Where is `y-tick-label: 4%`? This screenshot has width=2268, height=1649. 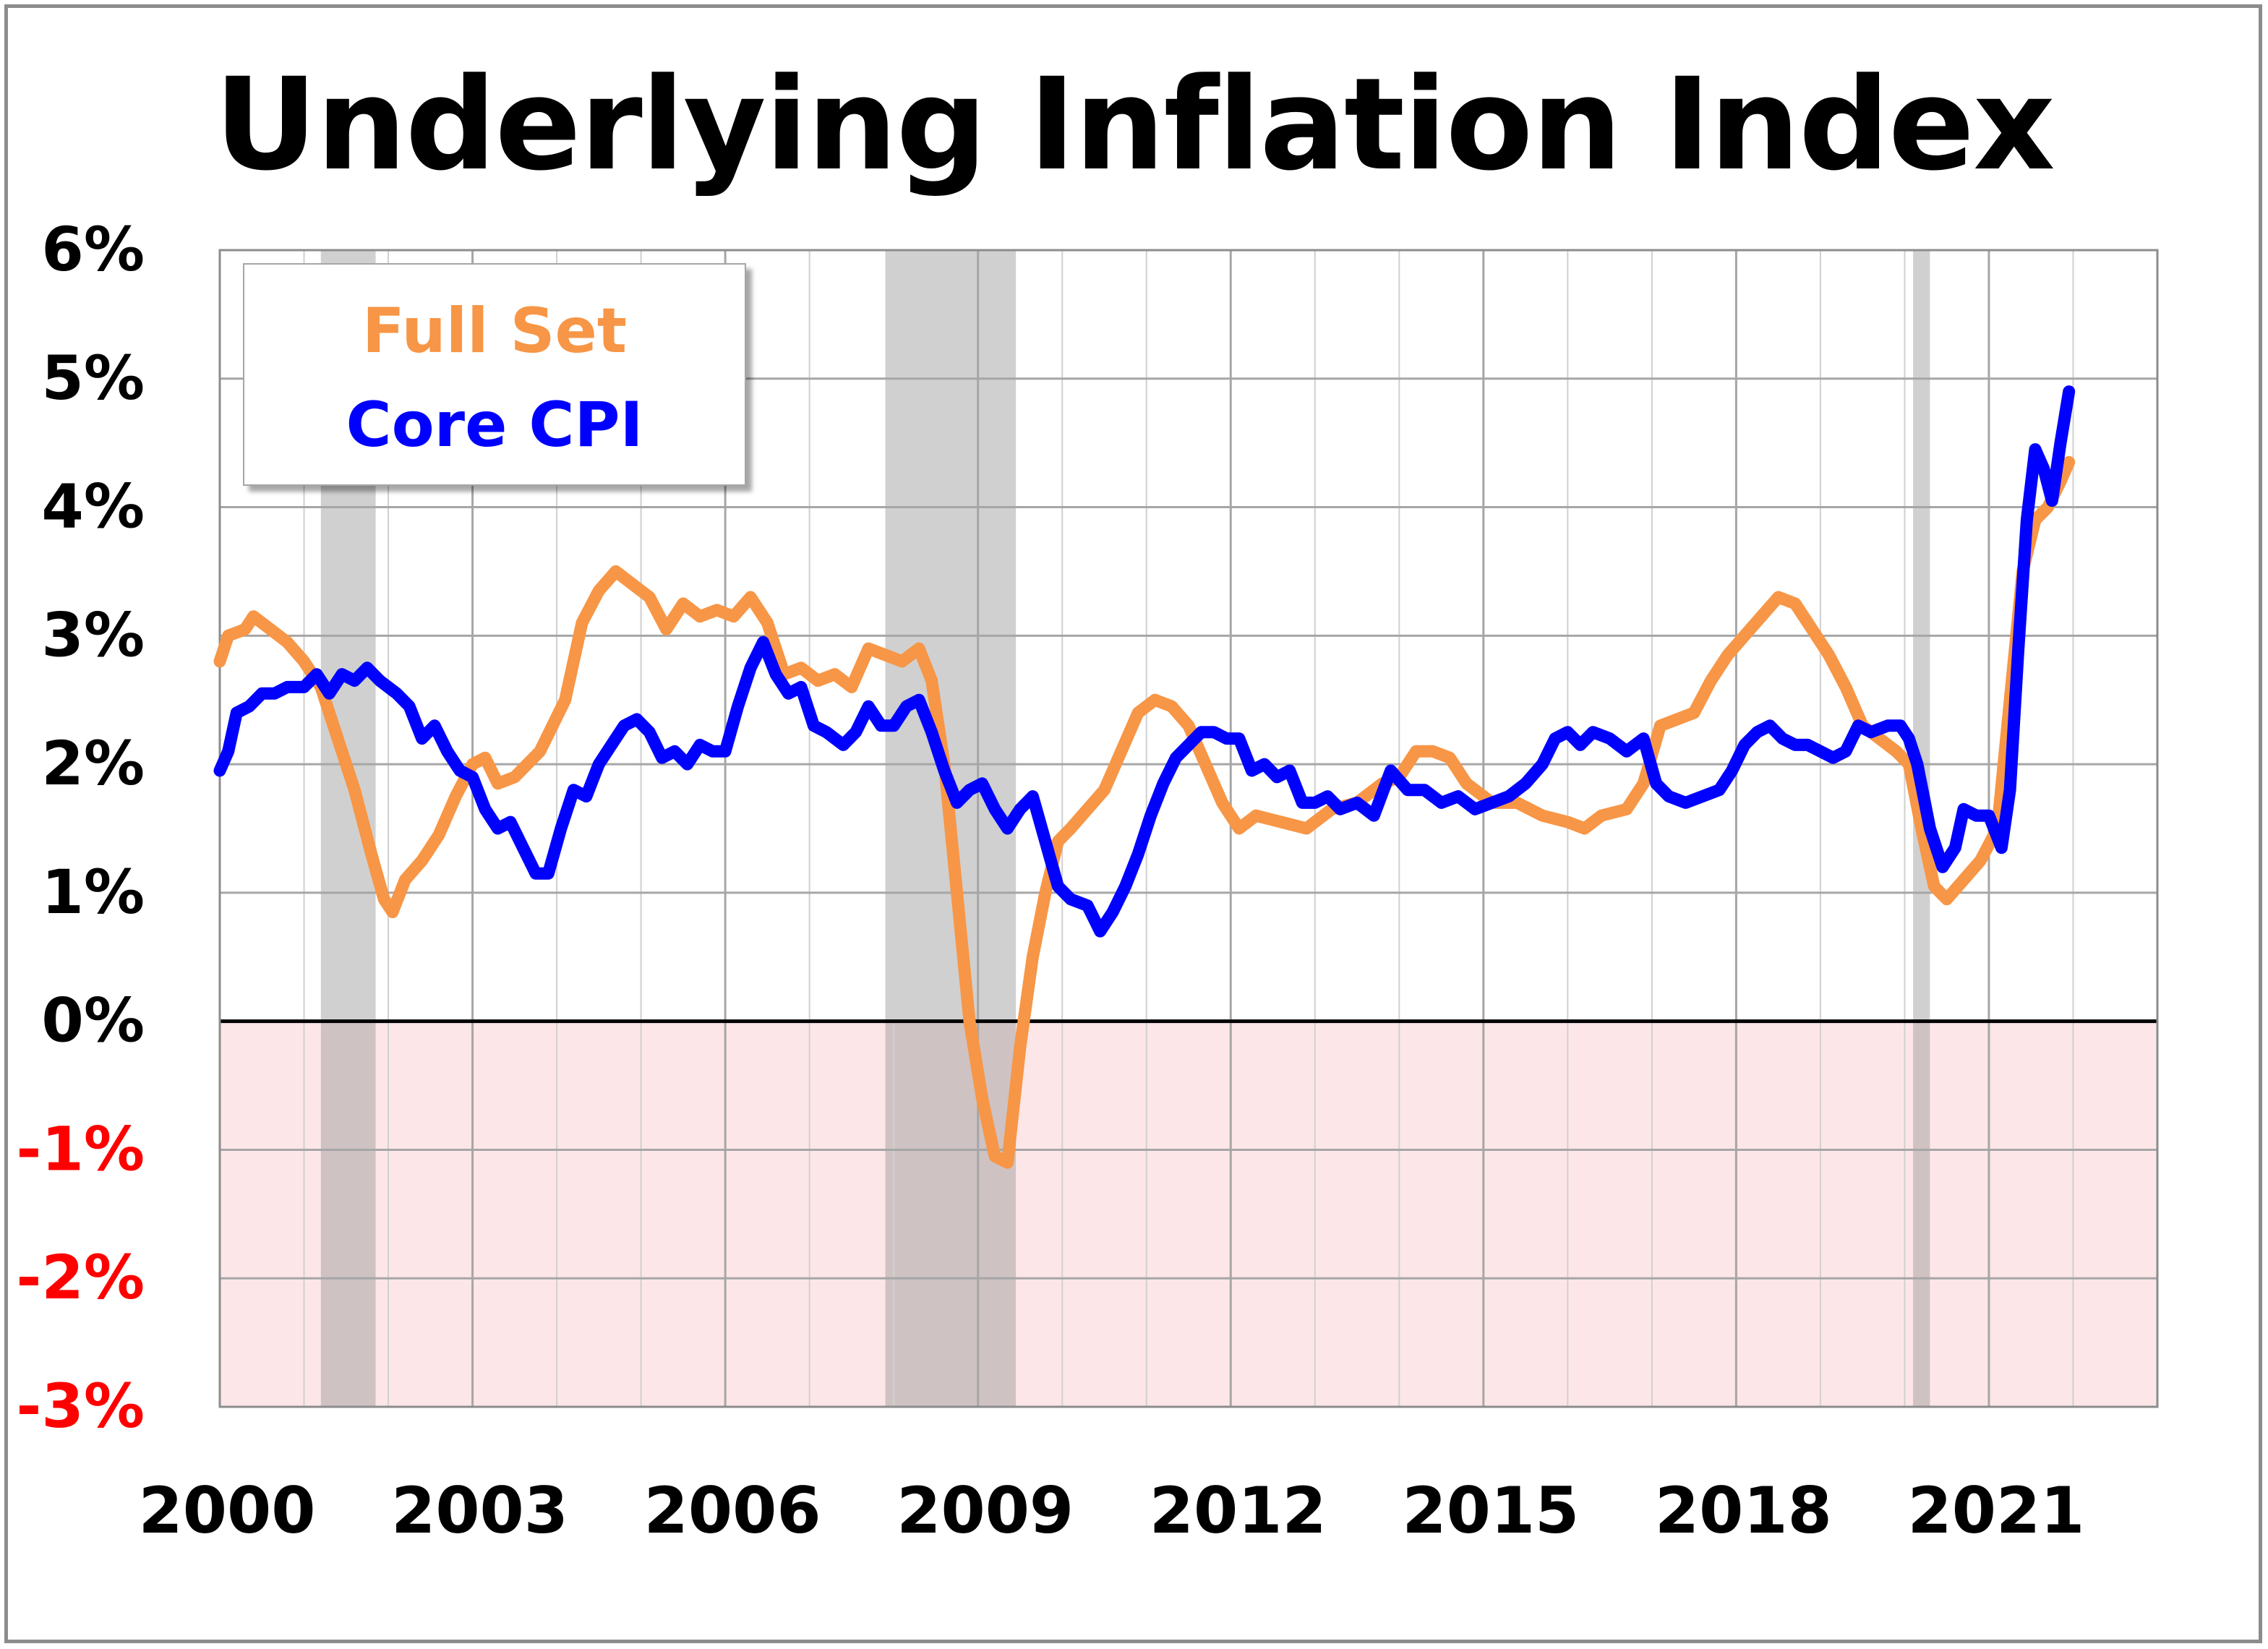 y-tick-label: 4% is located at coordinates (93, 507).